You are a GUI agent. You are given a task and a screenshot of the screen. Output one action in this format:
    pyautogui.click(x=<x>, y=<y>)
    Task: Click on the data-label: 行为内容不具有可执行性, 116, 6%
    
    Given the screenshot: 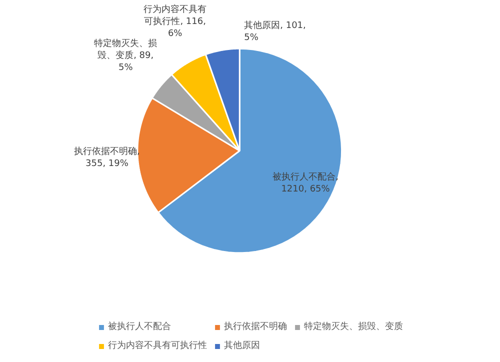 What is the action you would take?
    pyautogui.click(x=175, y=21)
    